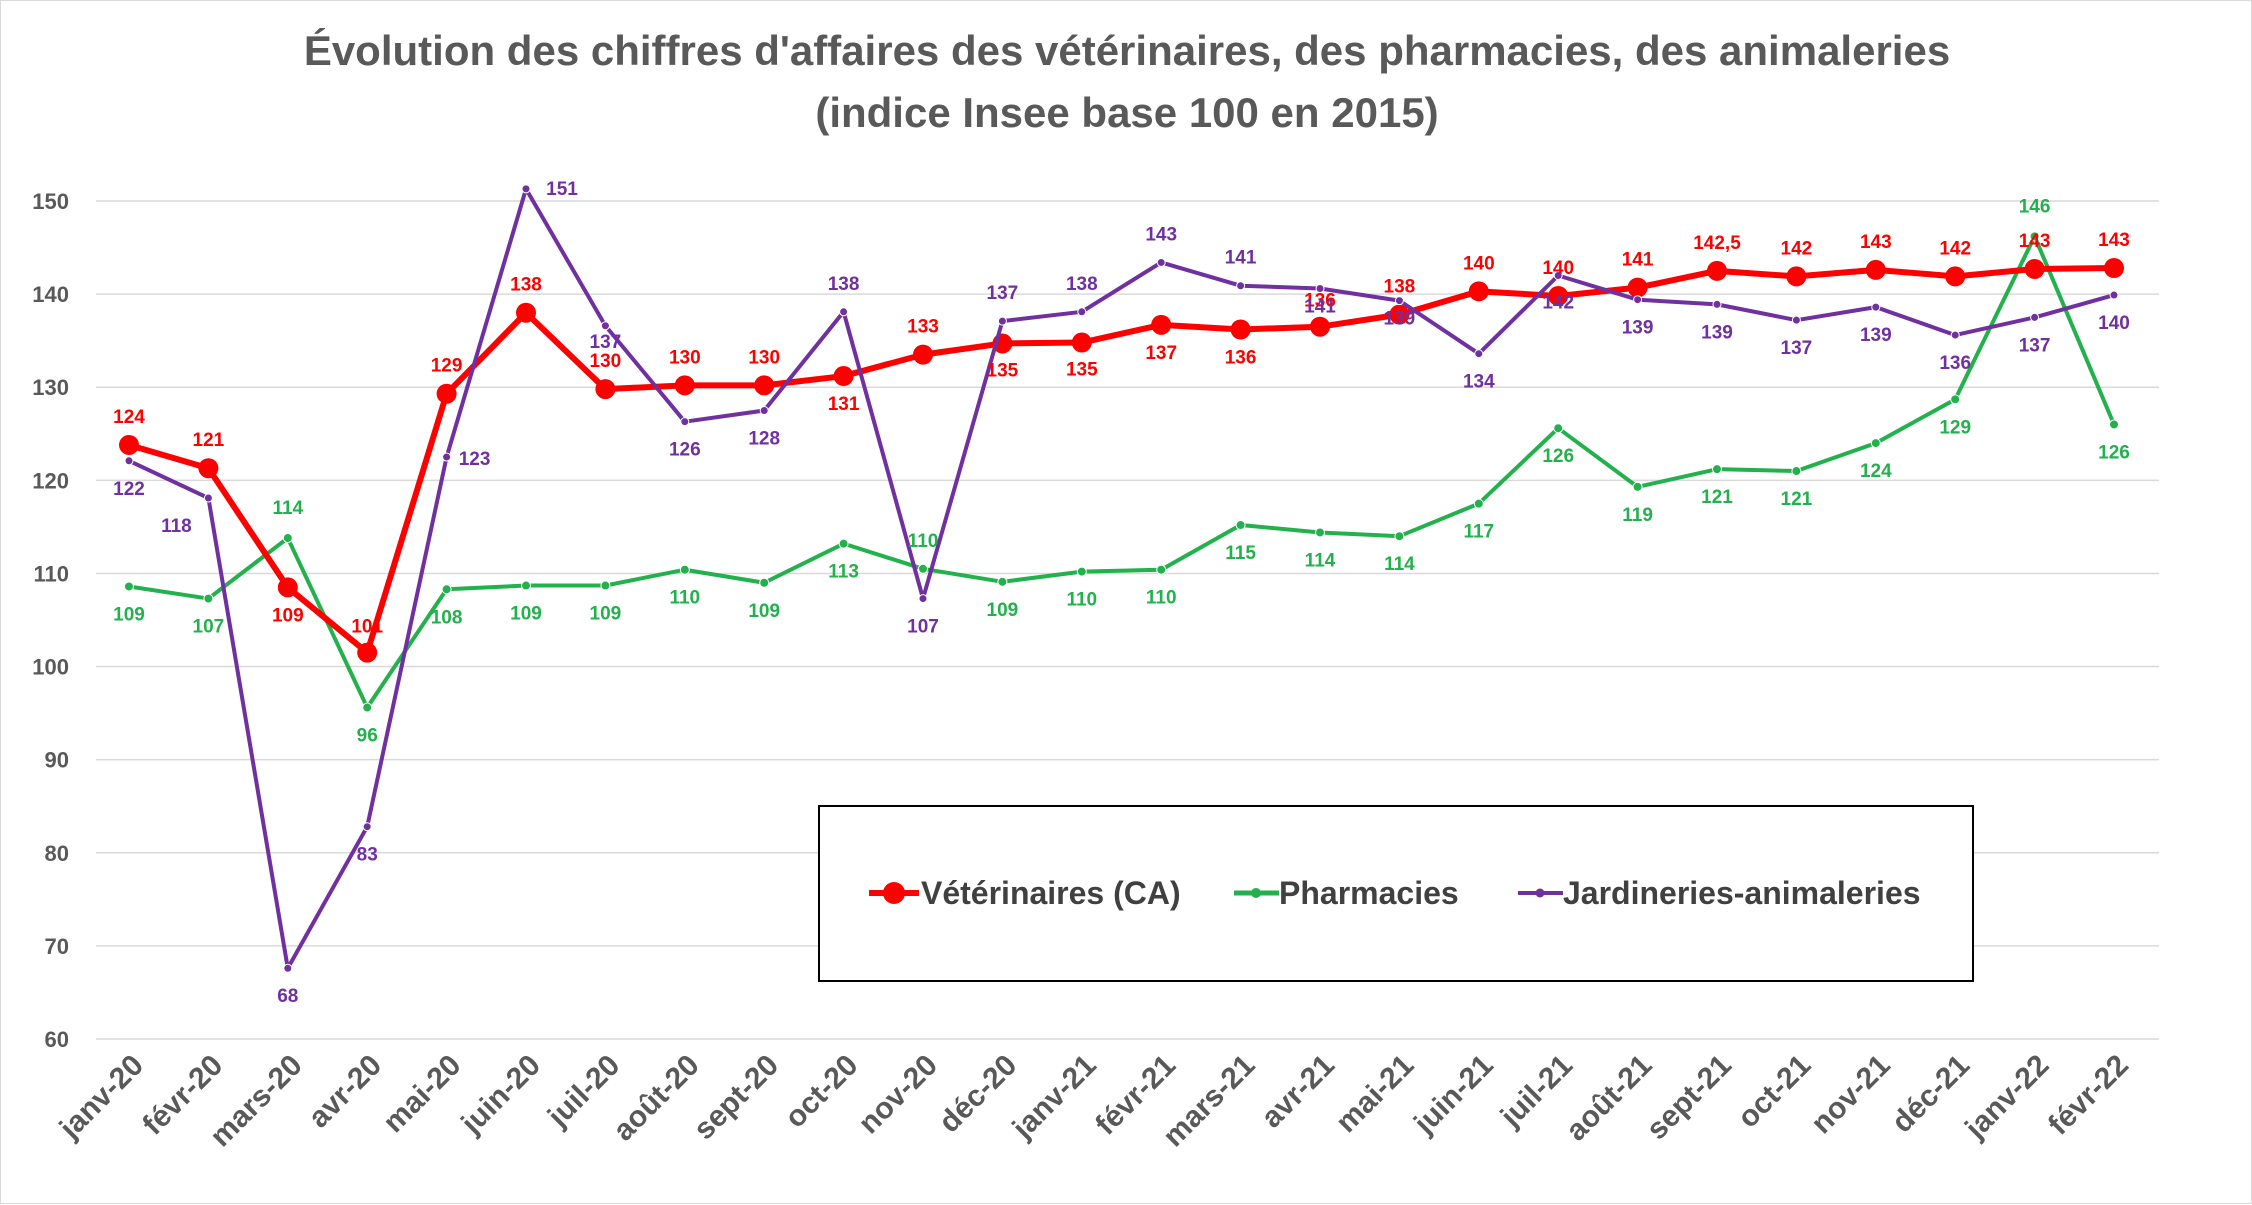 This screenshot has width=2252, height=1205. I want to click on x-tick-label: nov-20, so click(898, 1095).